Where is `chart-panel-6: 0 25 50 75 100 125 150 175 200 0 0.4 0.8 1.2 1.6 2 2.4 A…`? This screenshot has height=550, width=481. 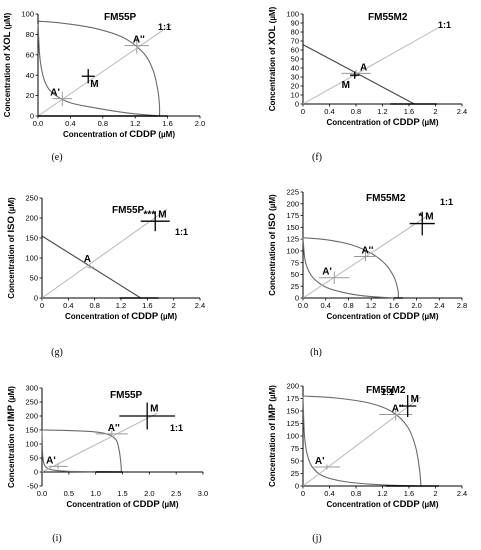 chart-panel-6: 0 25 50 75 100 125 150 175 200 0 0.4 0.8 1.2 1.6 2 2.4 A… is located at coordinates (367, 446).